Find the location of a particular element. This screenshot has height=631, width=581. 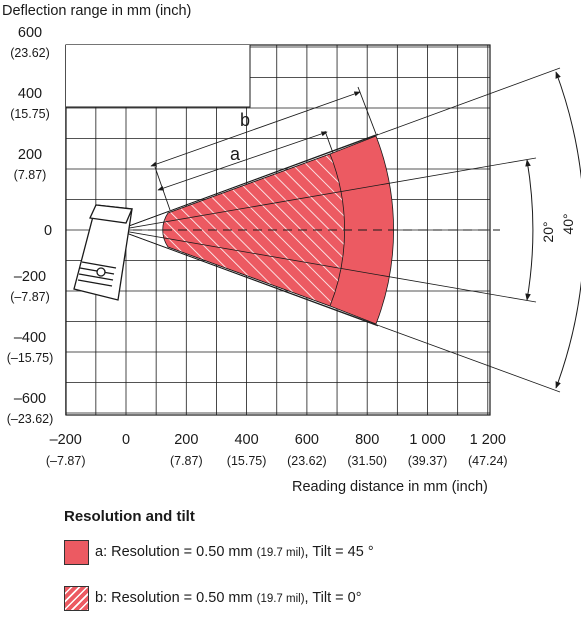

y-tick-label: 600 is located at coordinates (30, 33).